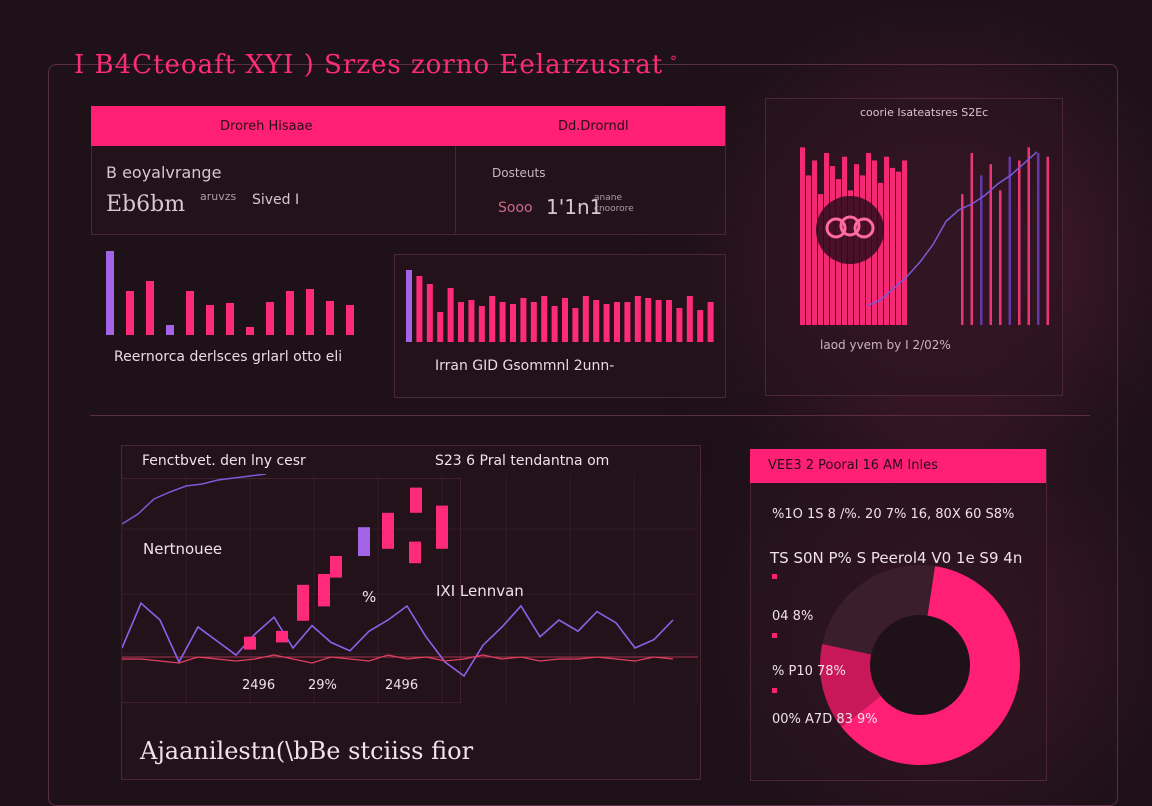  I want to click on bar-chart-b, so click(560, 306).